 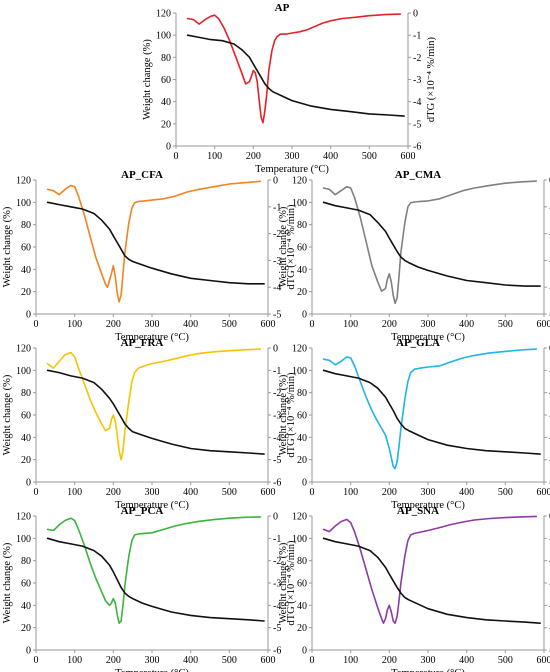 What do you see at coordinates (282, 8) in the screenshot?
I see `panel-title: AP` at bounding box center [282, 8].